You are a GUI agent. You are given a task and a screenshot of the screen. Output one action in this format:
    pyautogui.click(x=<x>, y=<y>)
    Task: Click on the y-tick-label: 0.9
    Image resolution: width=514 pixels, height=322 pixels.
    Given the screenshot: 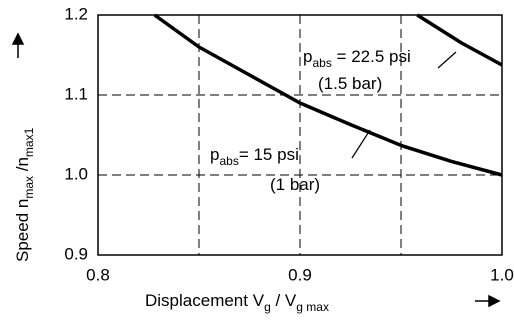 What is the action you would take?
    pyautogui.click(x=76, y=253)
    